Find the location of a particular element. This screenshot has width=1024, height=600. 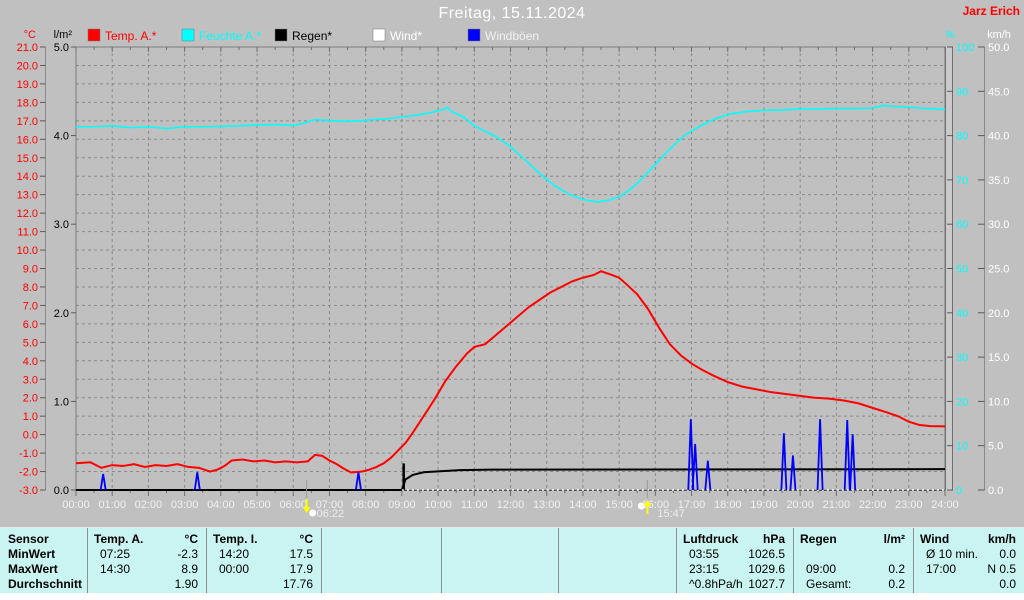

temp-axis-tick-label: -2.0 is located at coordinates (28, 473).